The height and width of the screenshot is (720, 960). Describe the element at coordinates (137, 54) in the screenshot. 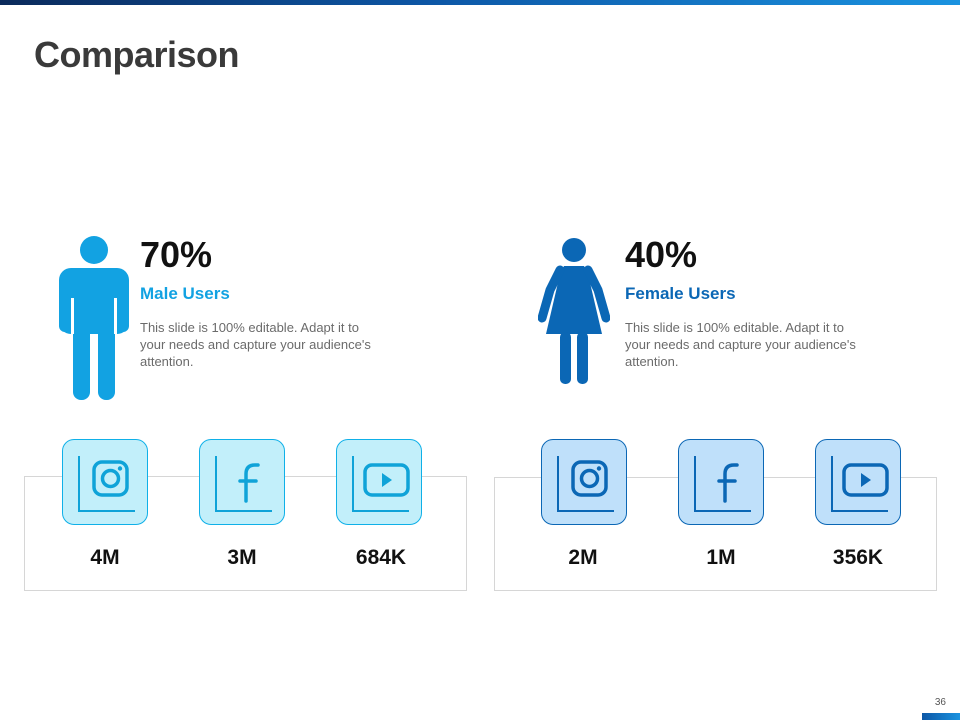

I see `page-title: Comparison` at that location.